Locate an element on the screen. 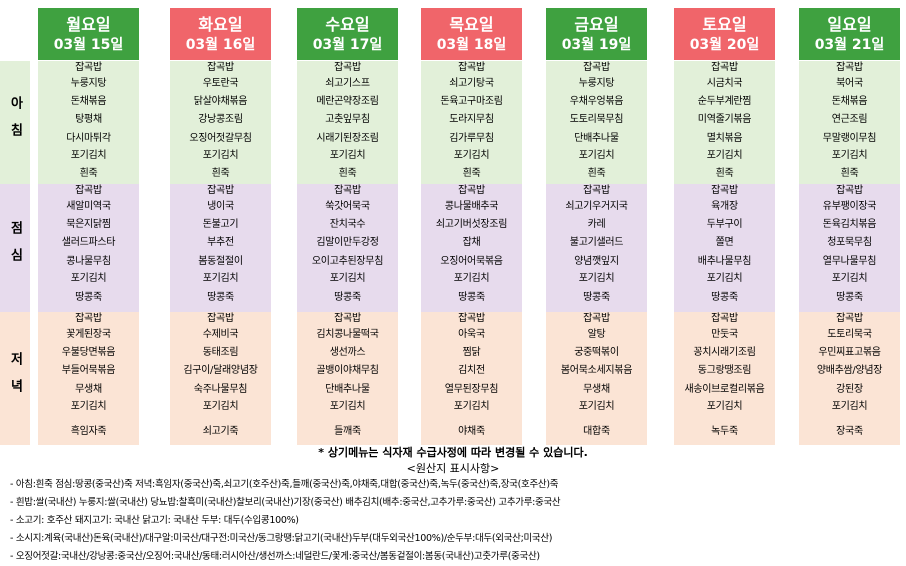  meal-cell-breakfast: 잡곡밥 우토란국 닭살야채볶음 강낭콩조림 오징어젓갈무침 포기김치 흰죽 is located at coordinates (220, 122).